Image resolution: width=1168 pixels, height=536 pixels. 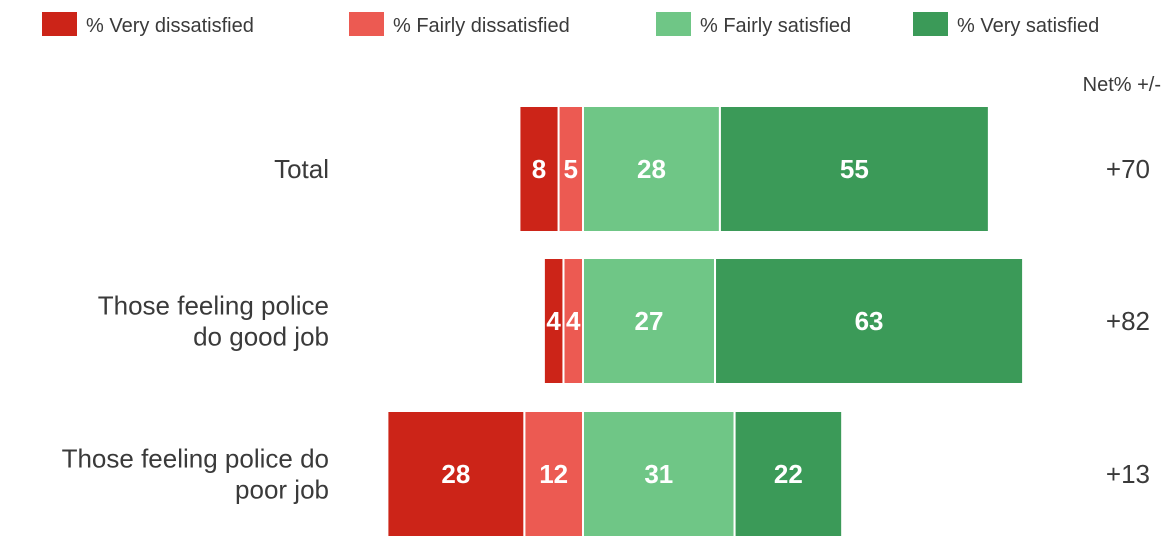 What do you see at coordinates (673, 24) in the screenshot?
I see `legend-swatch-fairly-satisfied` at bounding box center [673, 24].